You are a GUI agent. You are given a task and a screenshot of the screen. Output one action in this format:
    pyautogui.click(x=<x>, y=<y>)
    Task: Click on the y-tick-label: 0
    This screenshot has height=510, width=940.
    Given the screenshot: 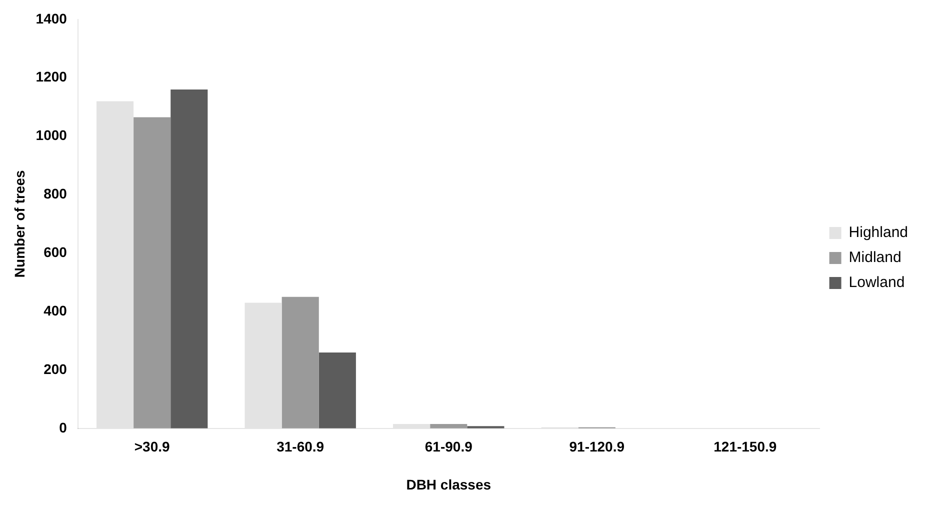 What is the action you would take?
    pyautogui.click(x=63, y=427)
    